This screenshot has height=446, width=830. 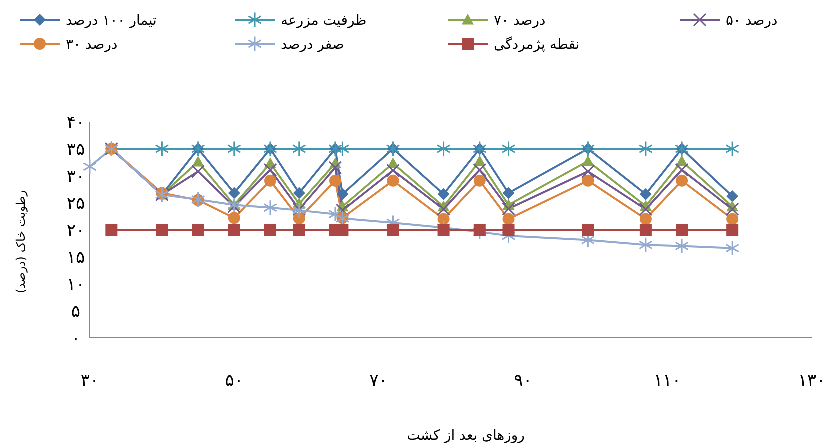 What do you see at coordinates (523, 381) in the screenshot?
I see `x-tick-label: ۹۰` at bounding box center [523, 381].